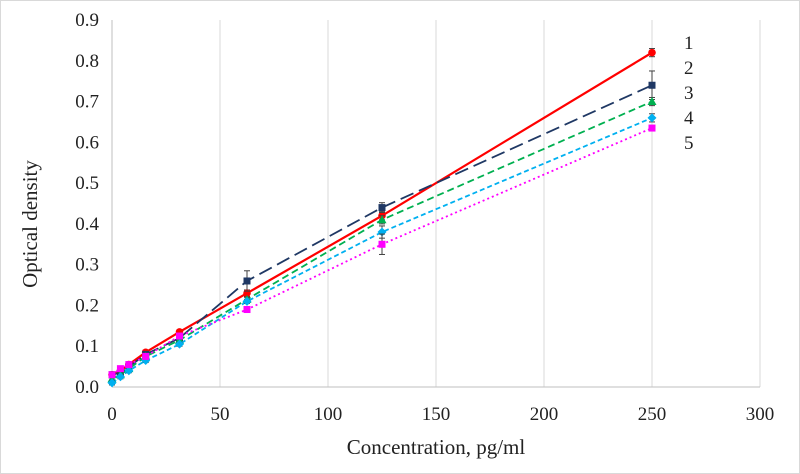 Image resolution: width=800 pixels, height=474 pixels. Describe the element at coordinates (544, 414) in the screenshot. I see `x-tick-label: 200` at that location.